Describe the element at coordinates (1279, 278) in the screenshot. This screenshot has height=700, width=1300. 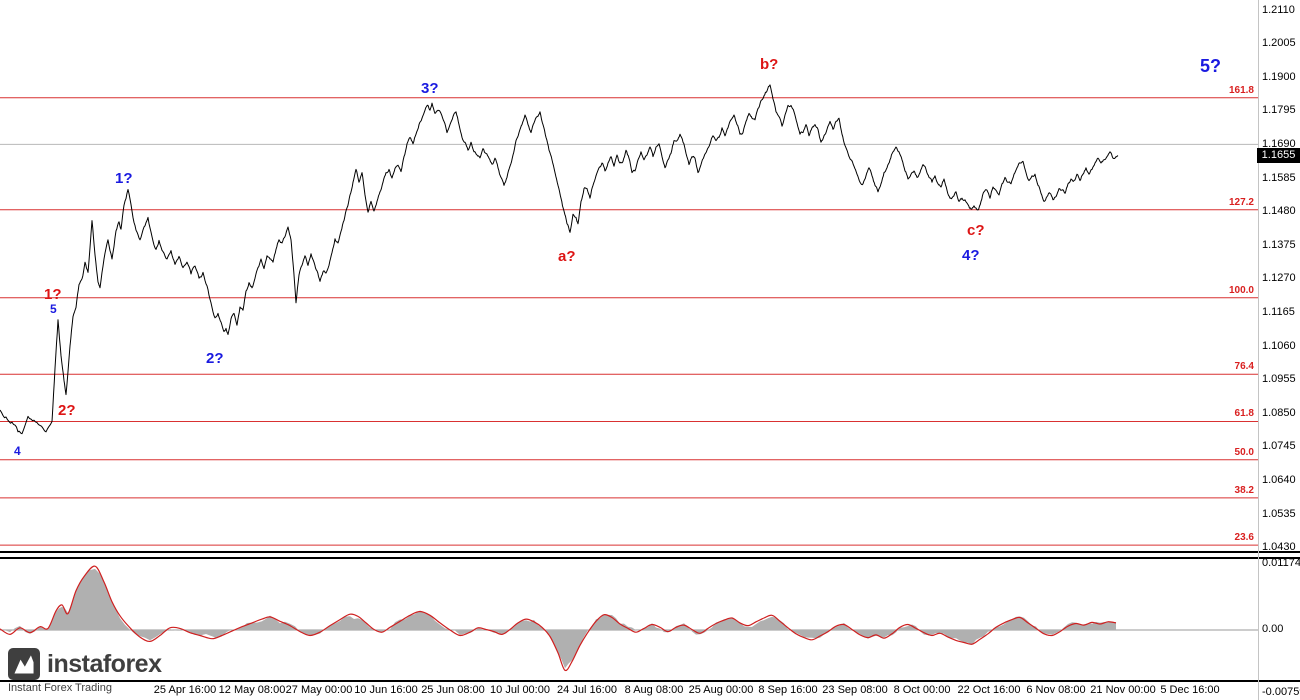
I see `price-axis-label: 1.1270` at that location.